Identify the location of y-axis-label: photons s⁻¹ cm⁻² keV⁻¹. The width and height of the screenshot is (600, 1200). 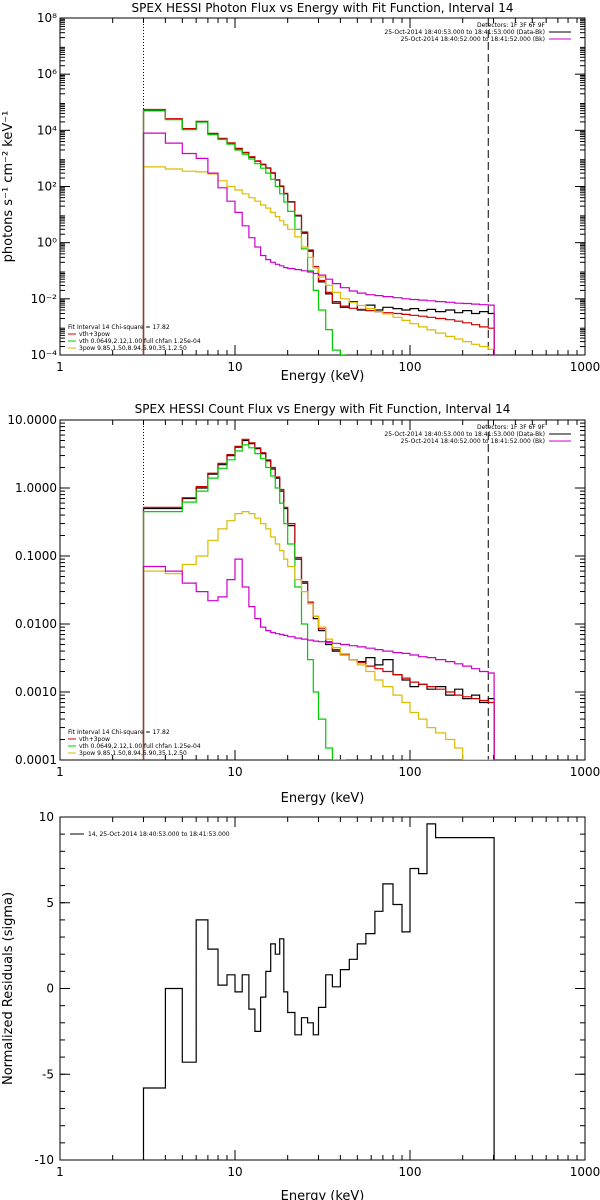
(8, 187).